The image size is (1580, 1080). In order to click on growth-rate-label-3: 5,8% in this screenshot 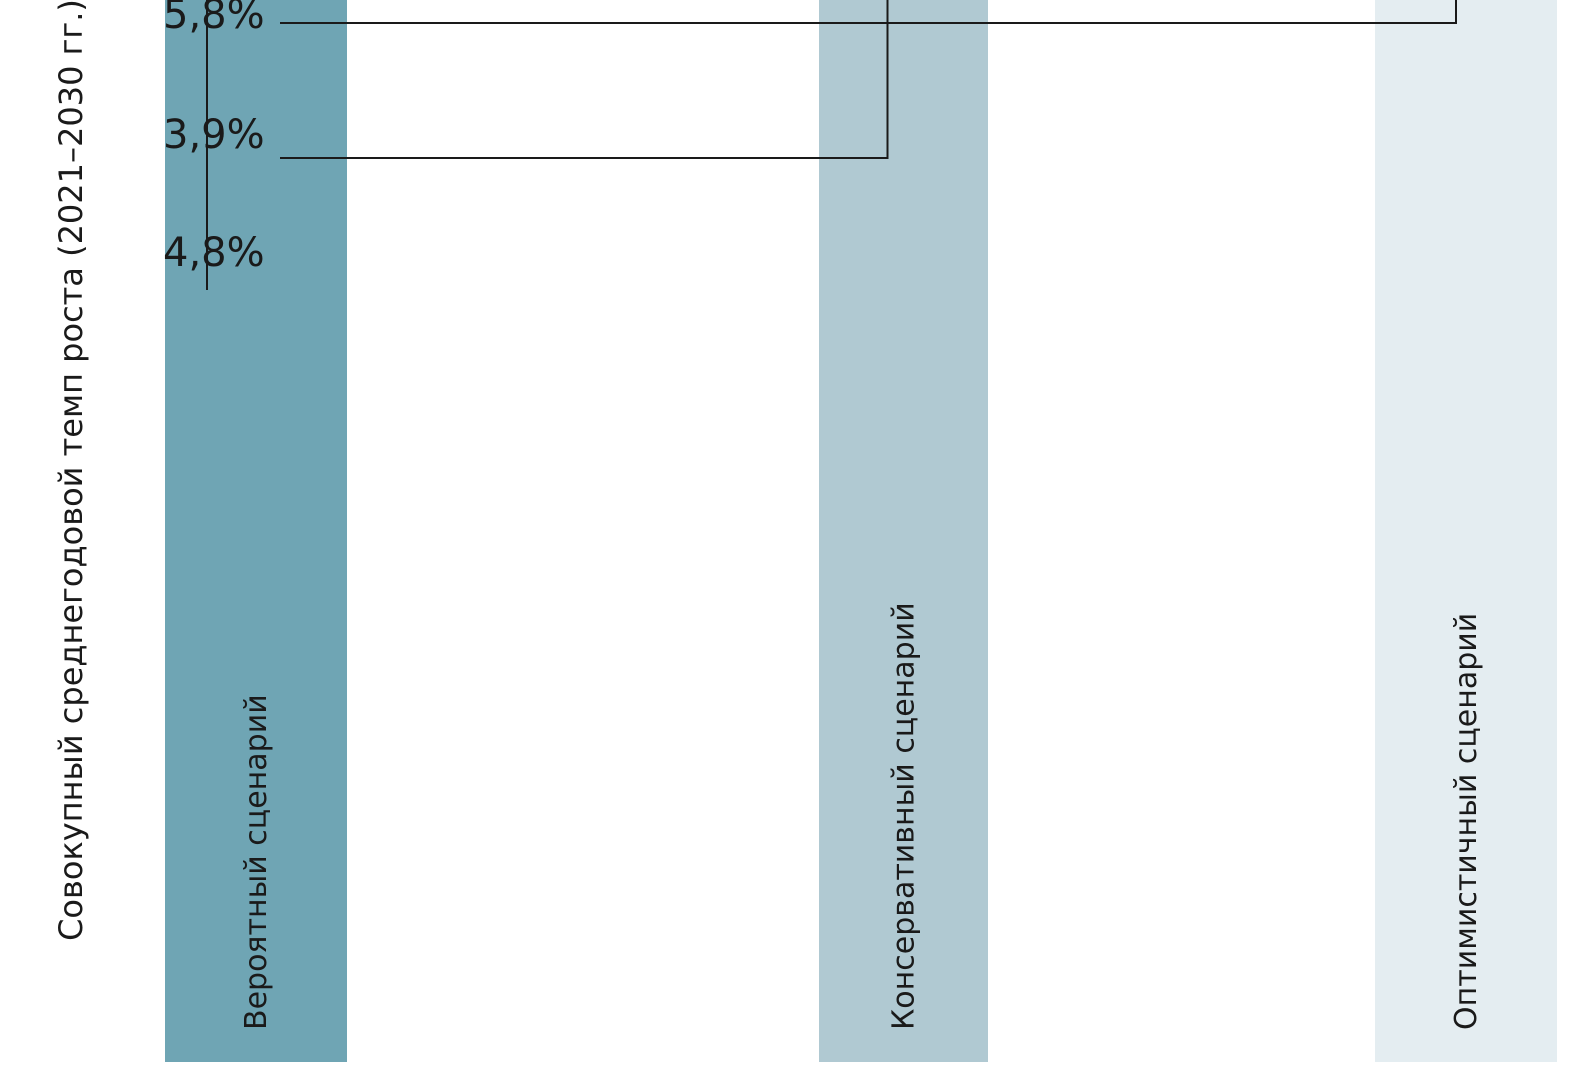, I will do `click(214, 19)`.